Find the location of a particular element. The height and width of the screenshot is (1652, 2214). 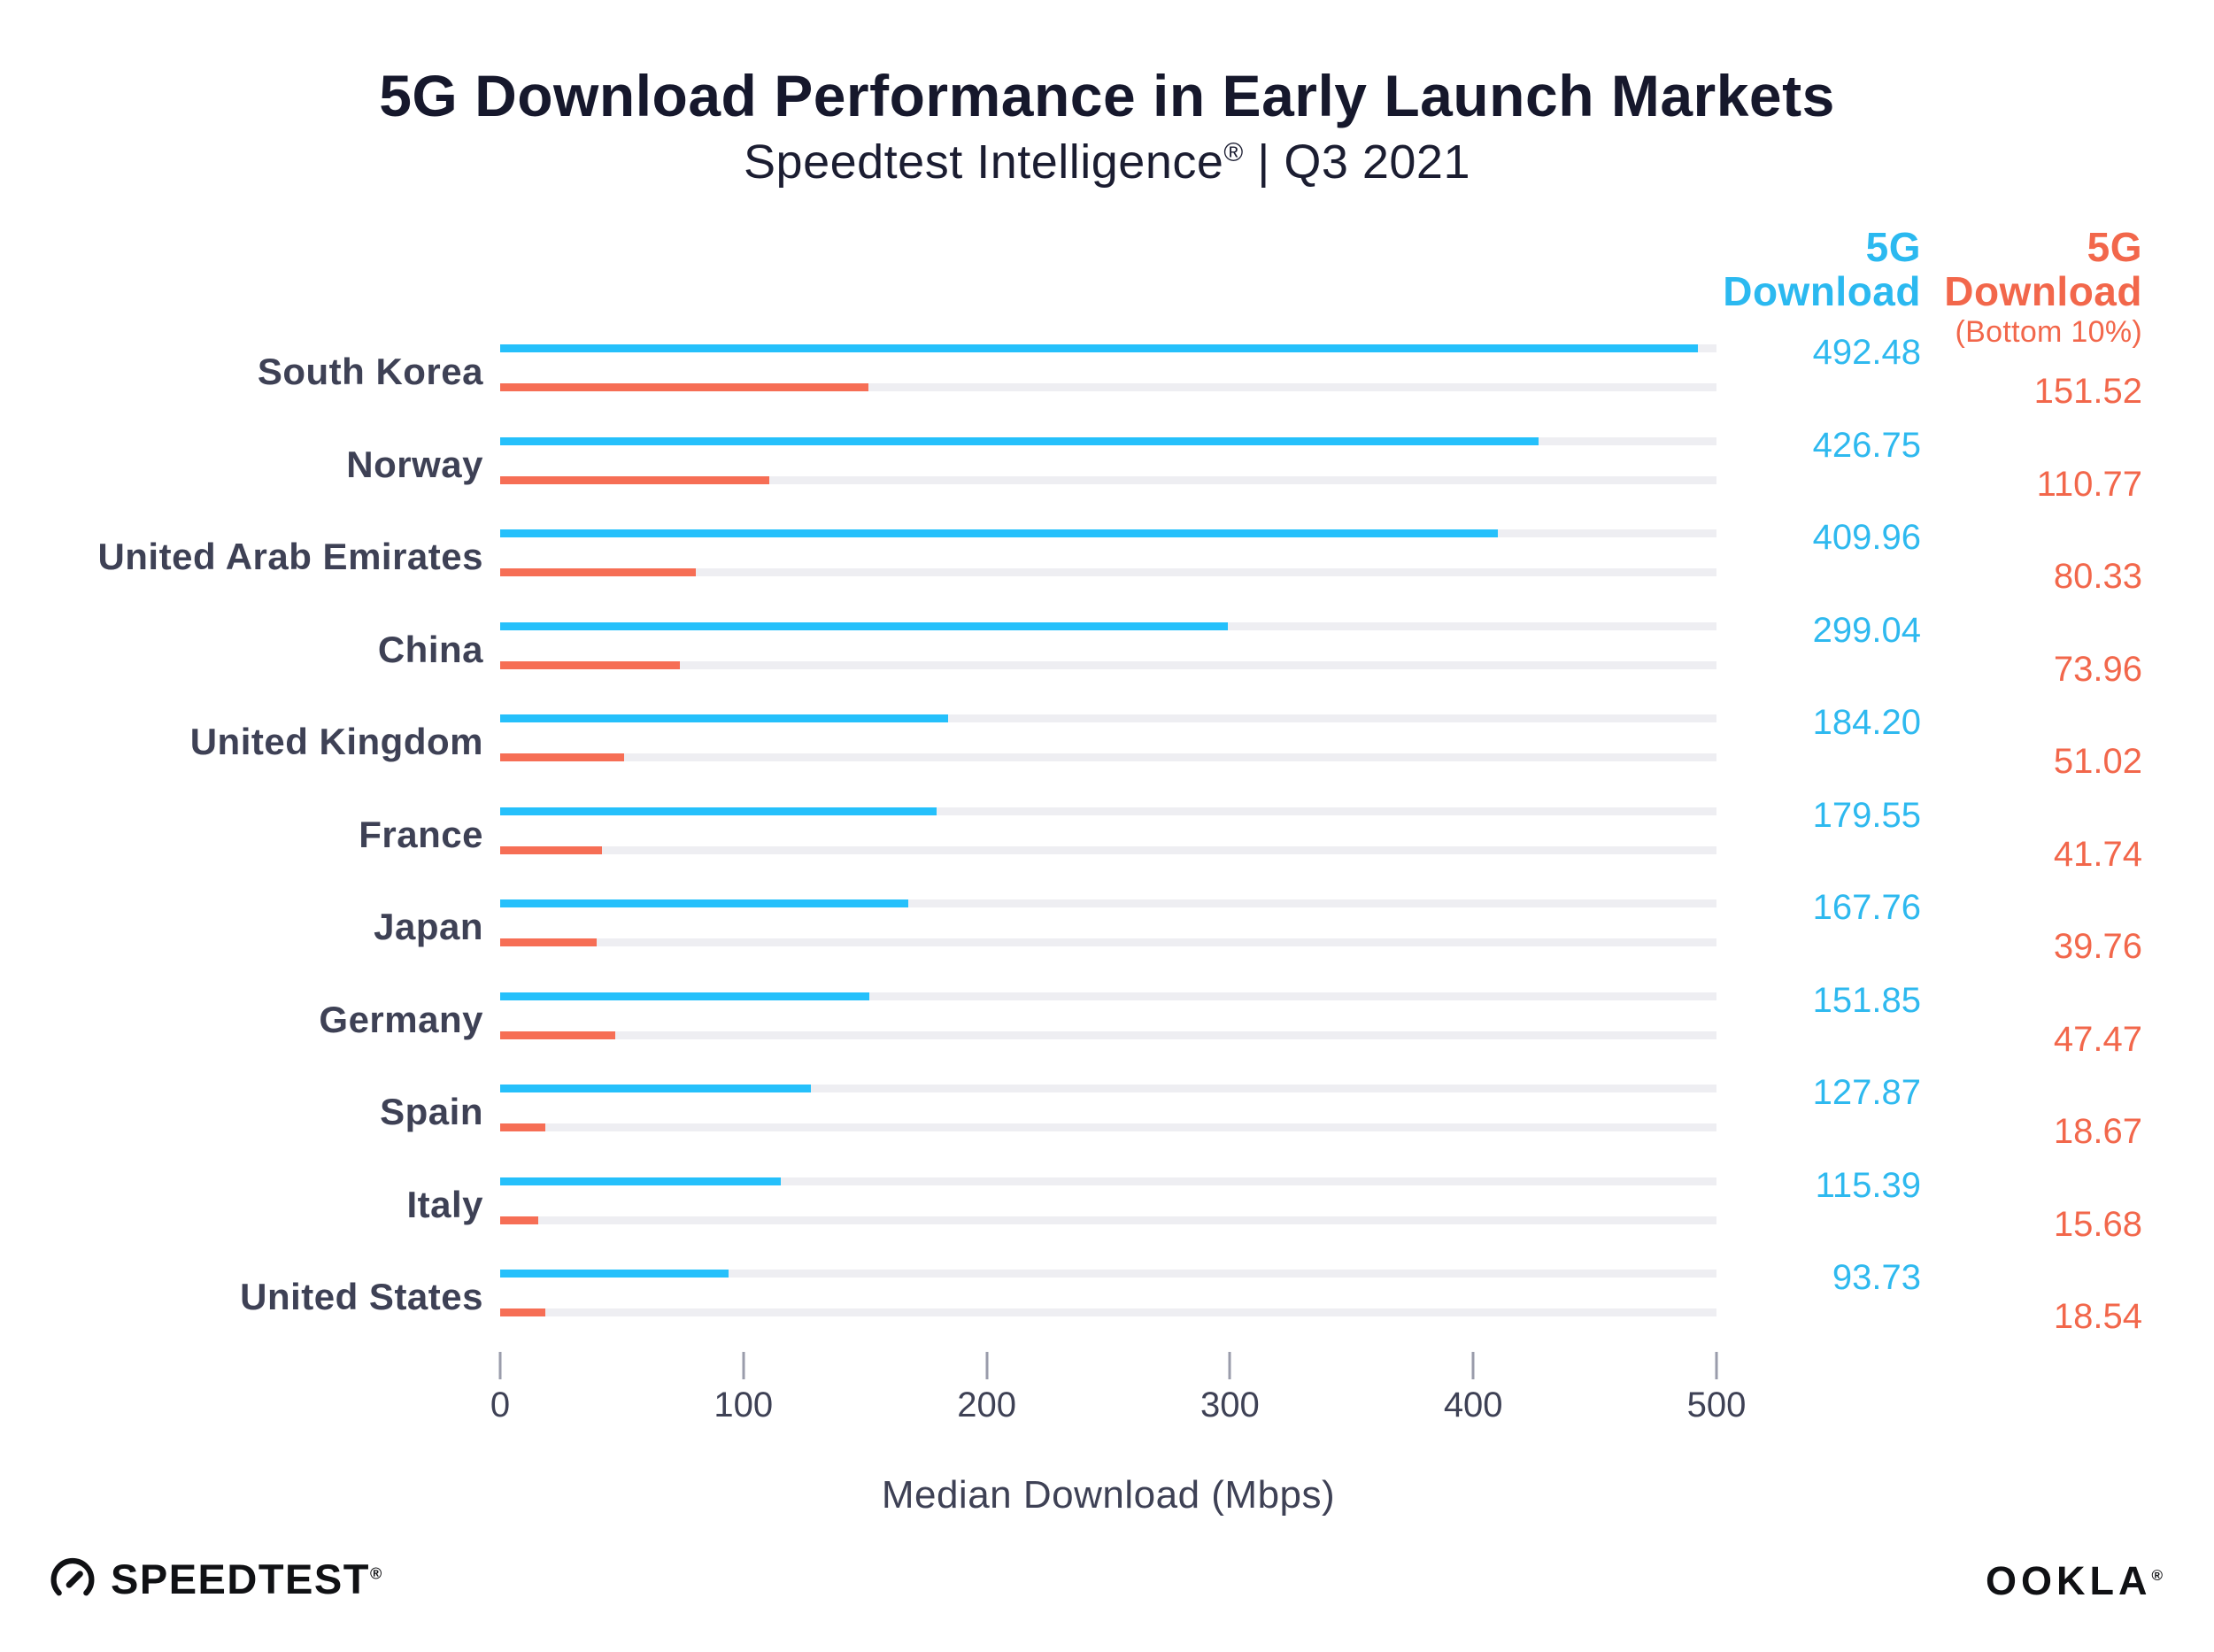

chart-row: Germany 151.85 47.47 is located at coordinates (1107, 1028).